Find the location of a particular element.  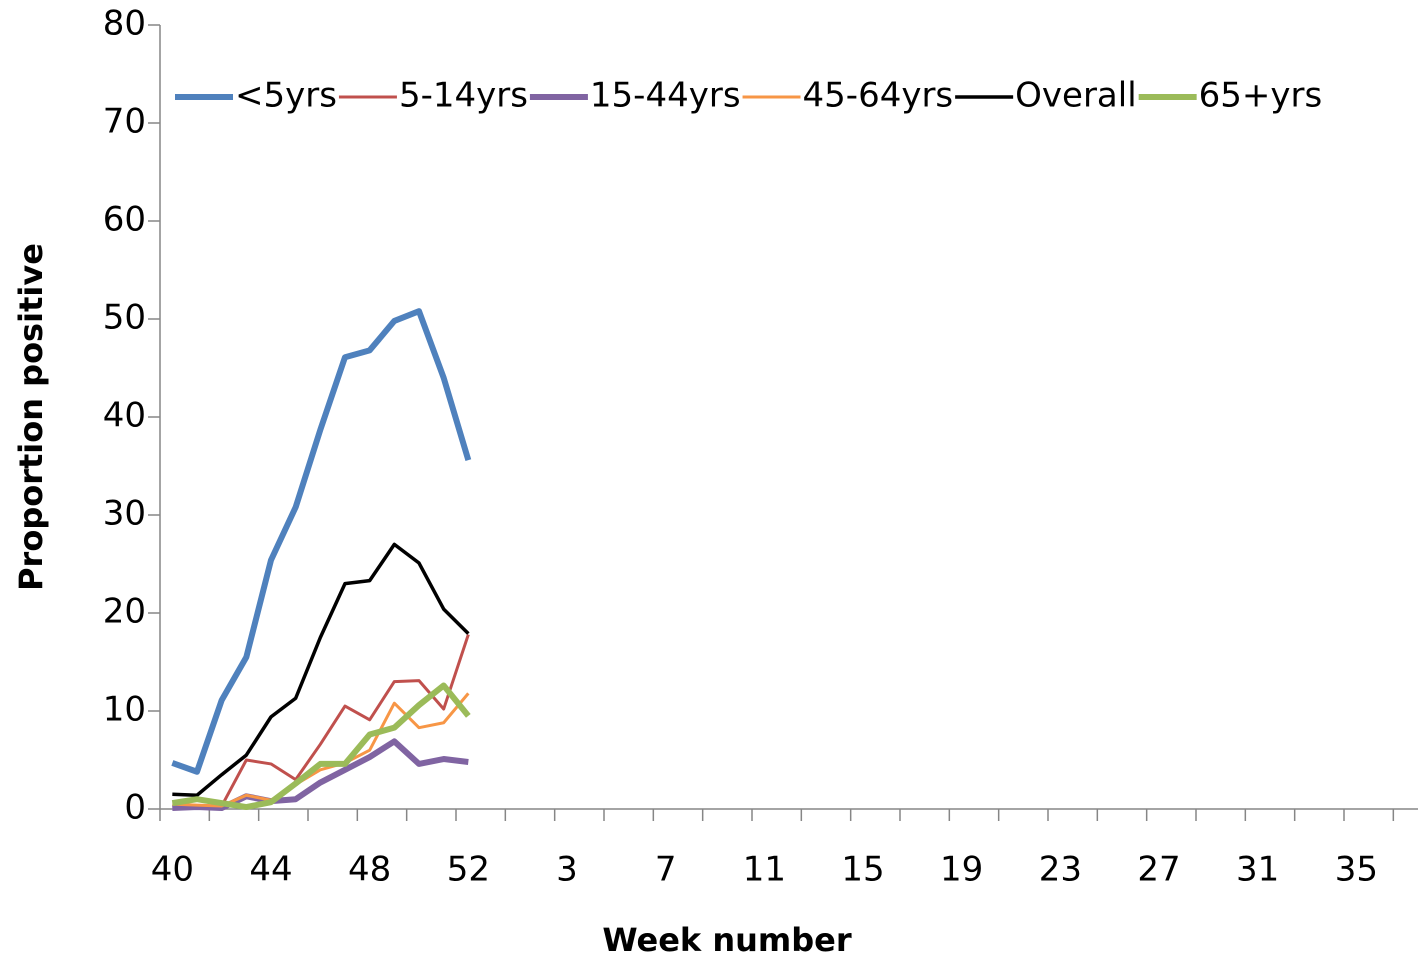

x-tick-label: 40 is located at coordinates (172, 870).